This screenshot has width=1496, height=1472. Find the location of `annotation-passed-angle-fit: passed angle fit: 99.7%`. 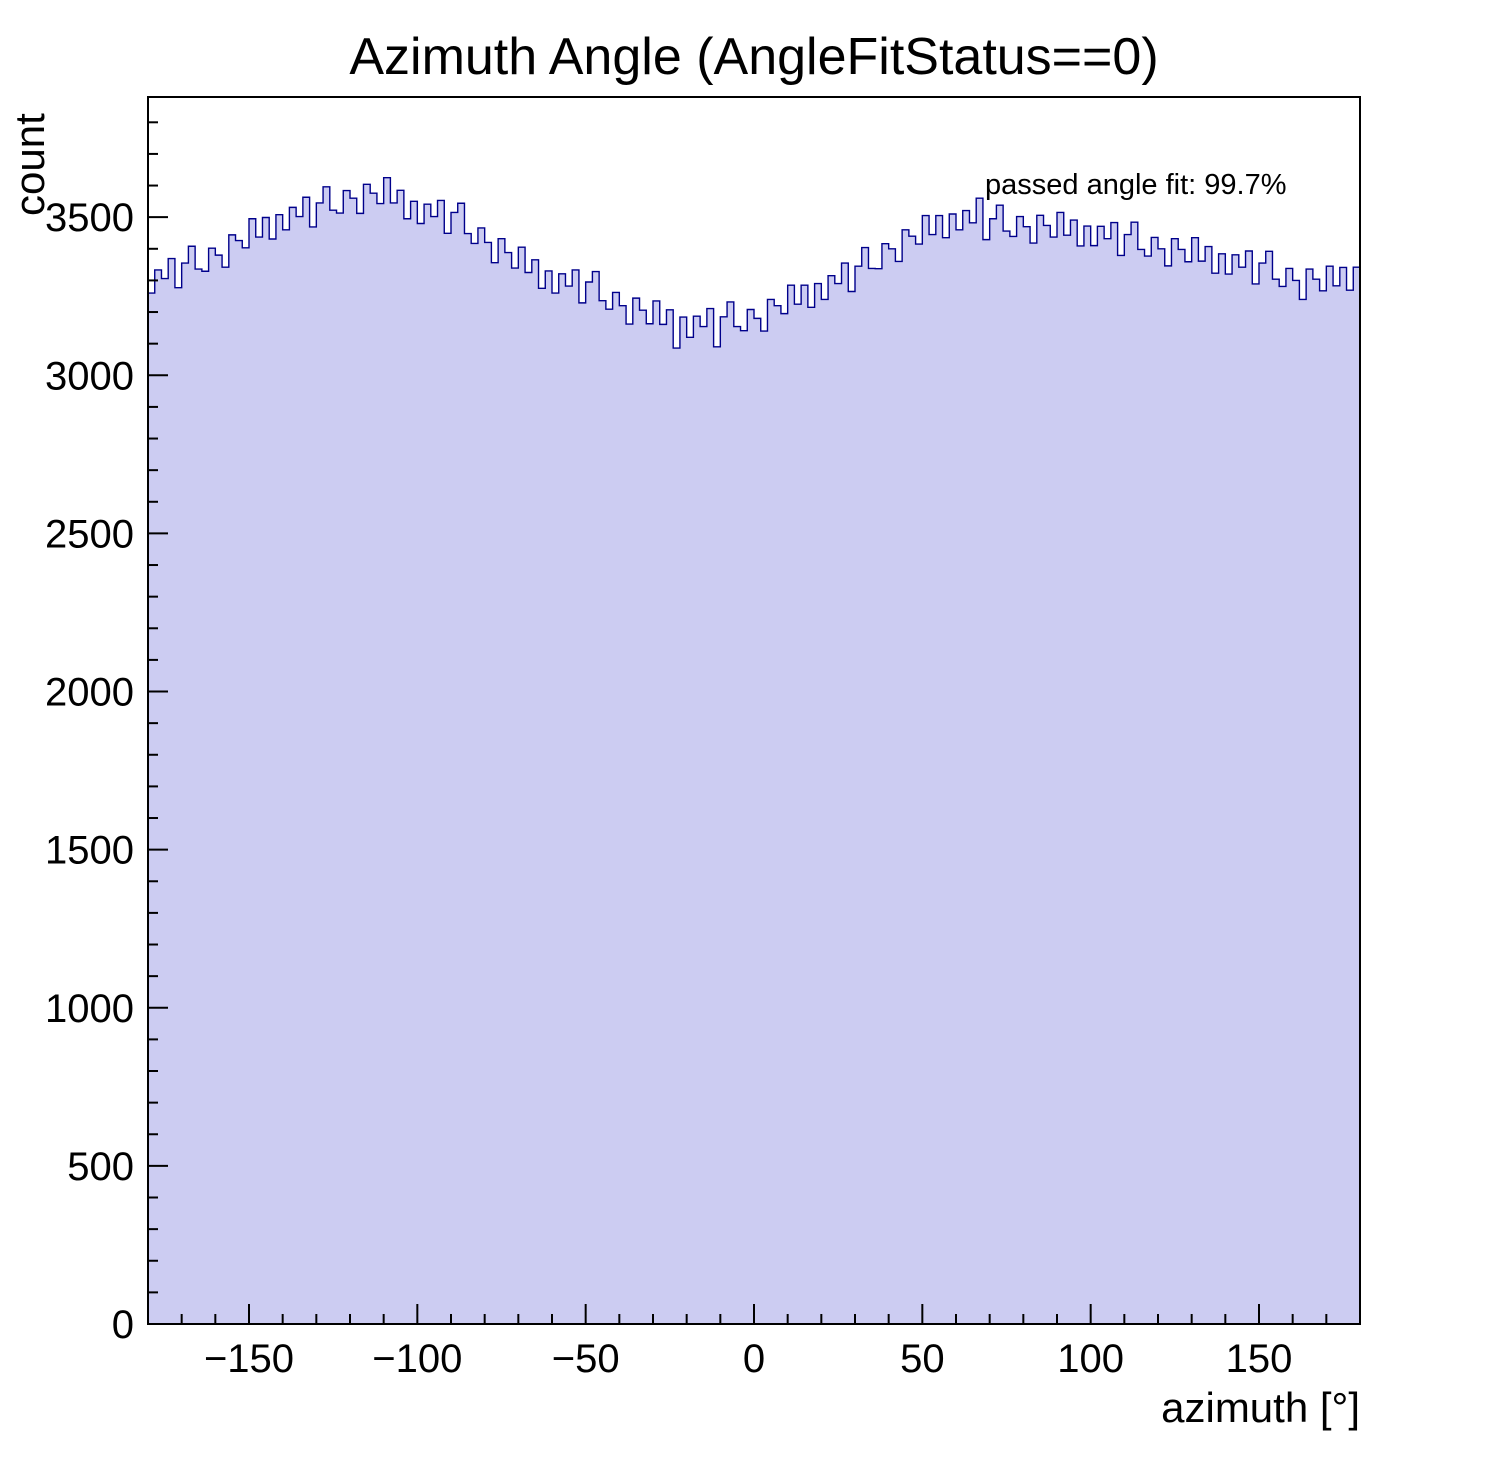

annotation-passed-angle-fit: passed angle fit: 99.7% is located at coordinates (1135, 185).